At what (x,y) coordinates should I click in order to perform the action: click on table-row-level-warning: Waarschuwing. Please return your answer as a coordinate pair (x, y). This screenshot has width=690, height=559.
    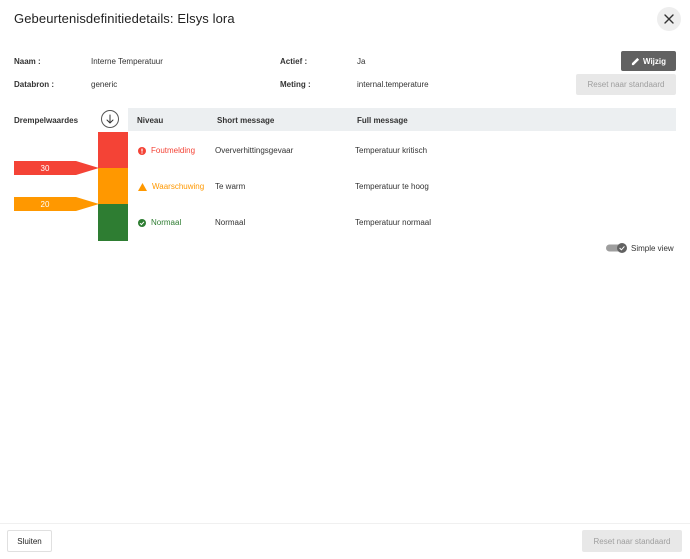
    Looking at the image, I should click on (171, 186).